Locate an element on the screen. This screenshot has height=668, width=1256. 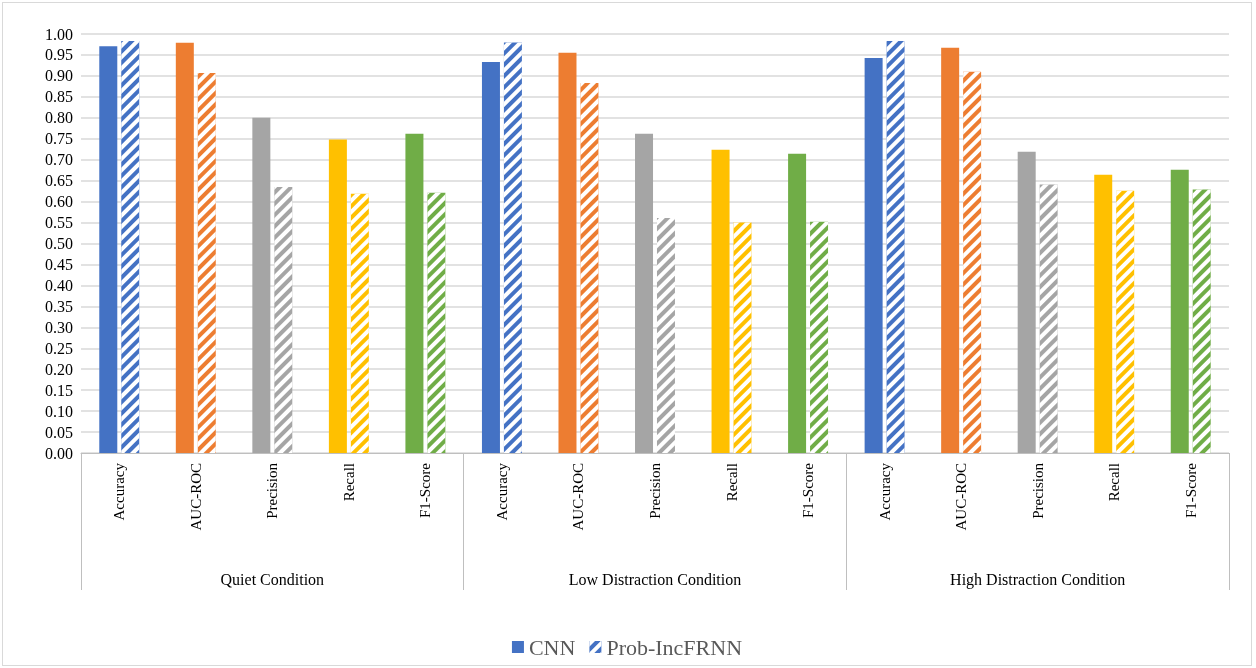
y-tick-label: 0.05 is located at coordinates (59, 432).